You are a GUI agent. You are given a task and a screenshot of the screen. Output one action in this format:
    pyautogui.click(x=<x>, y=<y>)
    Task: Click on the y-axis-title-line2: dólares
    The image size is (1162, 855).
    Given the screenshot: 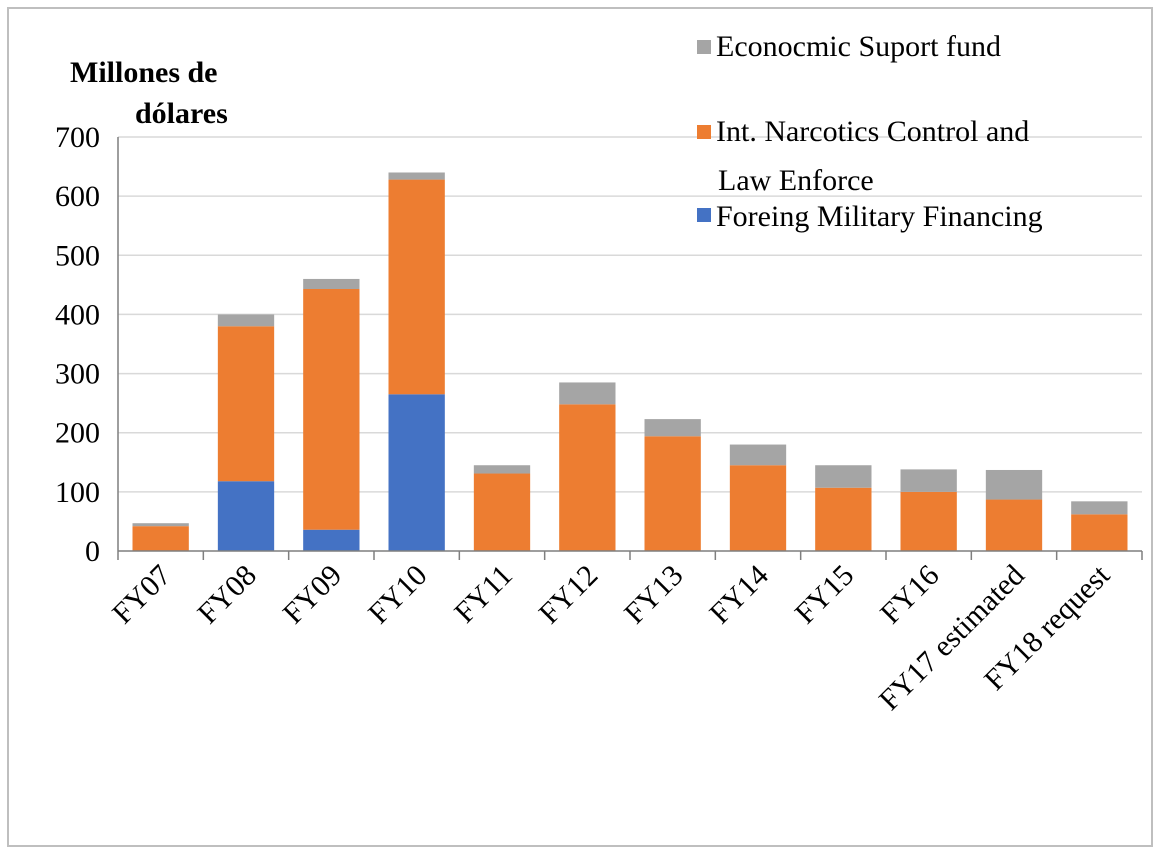 What is the action you would take?
    pyautogui.click(x=181, y=113)
    